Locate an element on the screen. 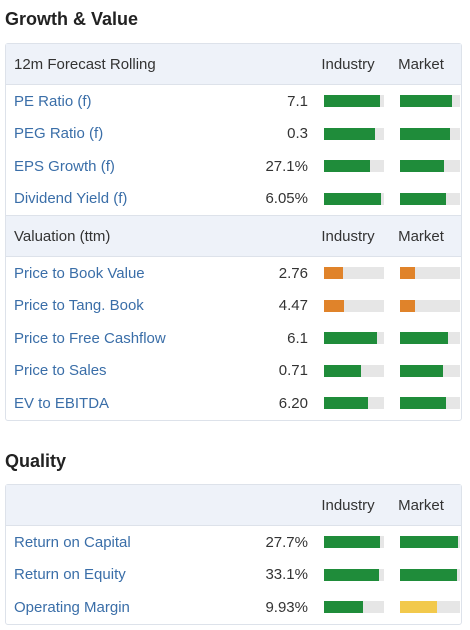 This screenshot has height=630, width=470. metric-value: 33.1% is located at coordinates (286, 575).